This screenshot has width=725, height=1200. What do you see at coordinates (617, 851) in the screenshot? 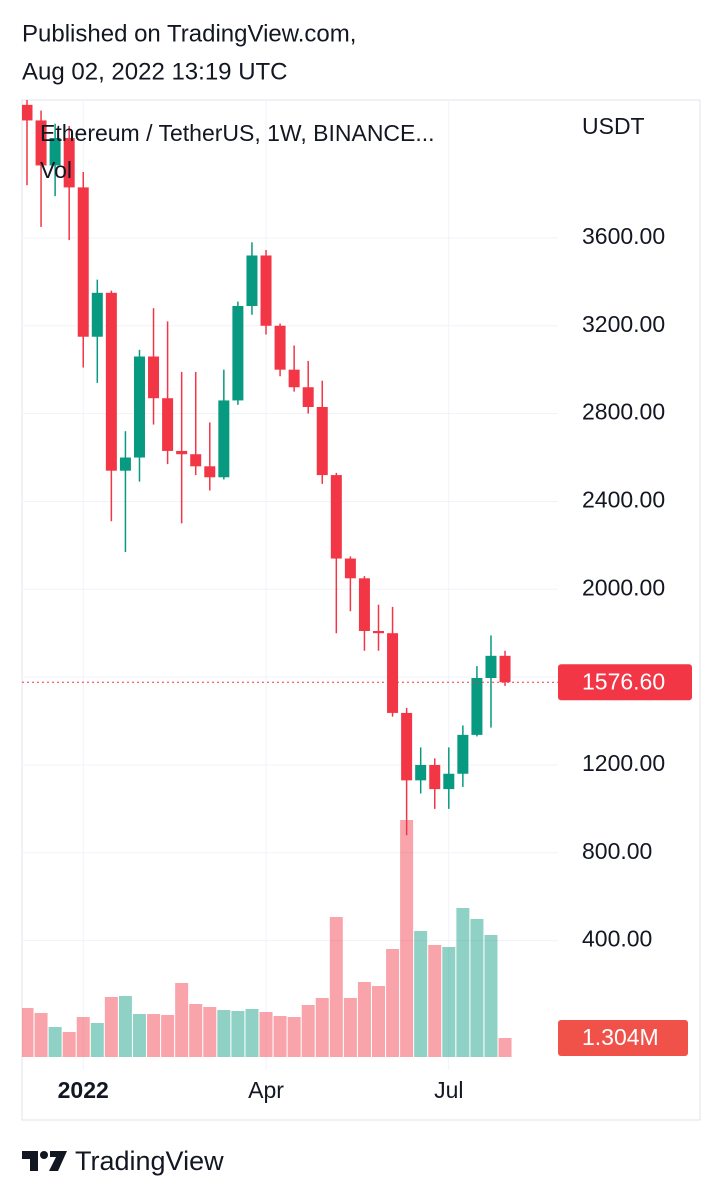
I see `y-tick-label: 800.00` at bounding box center [617, 851].